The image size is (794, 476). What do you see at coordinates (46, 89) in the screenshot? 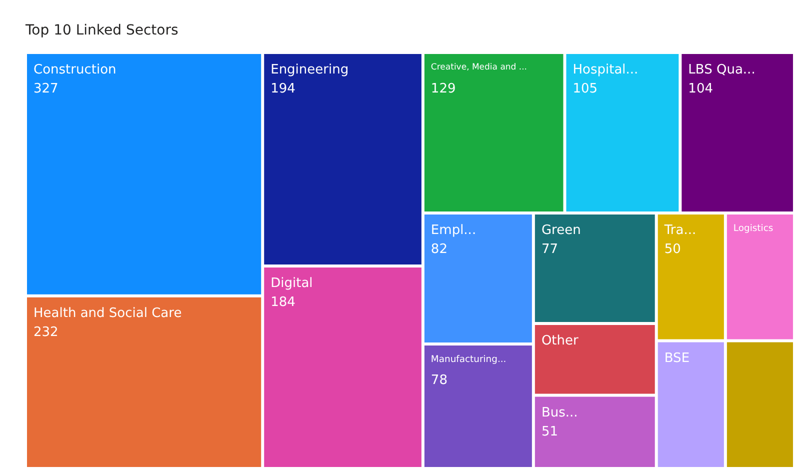
I see `data-label: 327` at bounding box center [46, 89].